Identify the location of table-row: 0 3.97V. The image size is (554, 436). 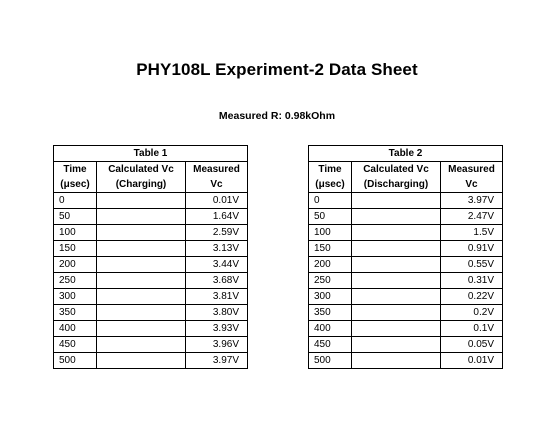
(405, 200).